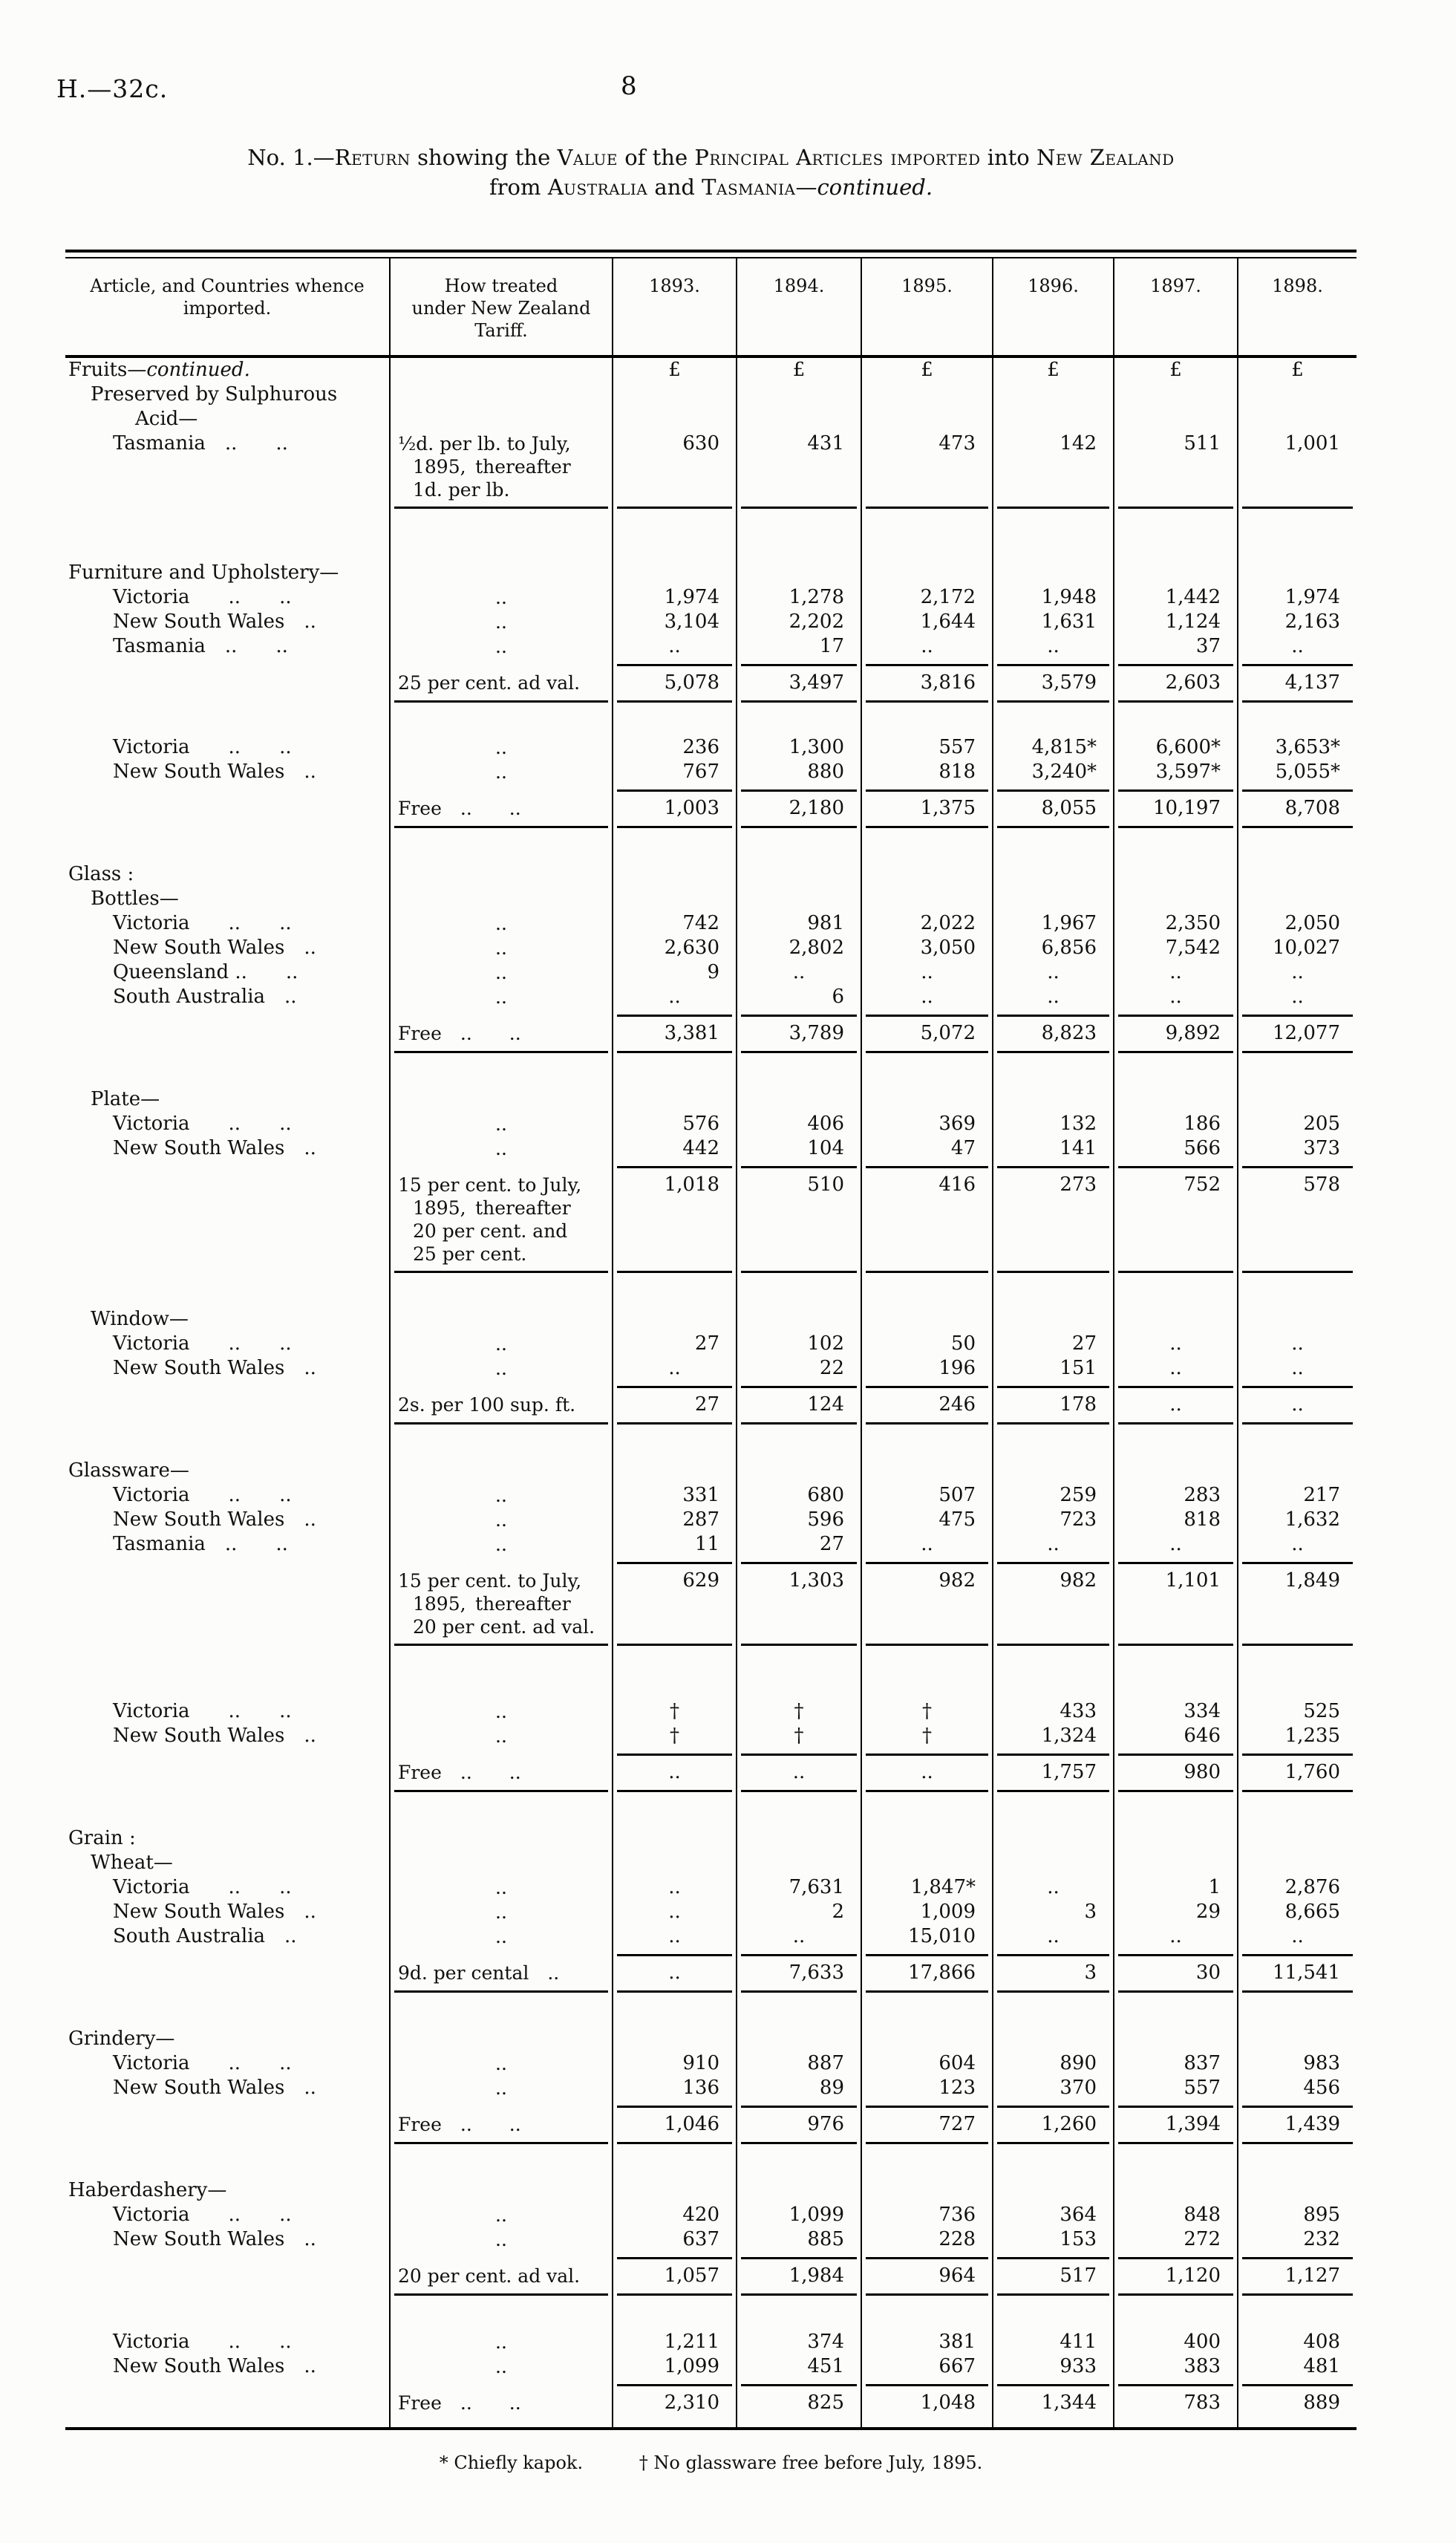  What do you see at coordinates (215, 2239) in the screenshot?
I see `article-cell: New South Wales ..` at bounding box center [215, 2239].